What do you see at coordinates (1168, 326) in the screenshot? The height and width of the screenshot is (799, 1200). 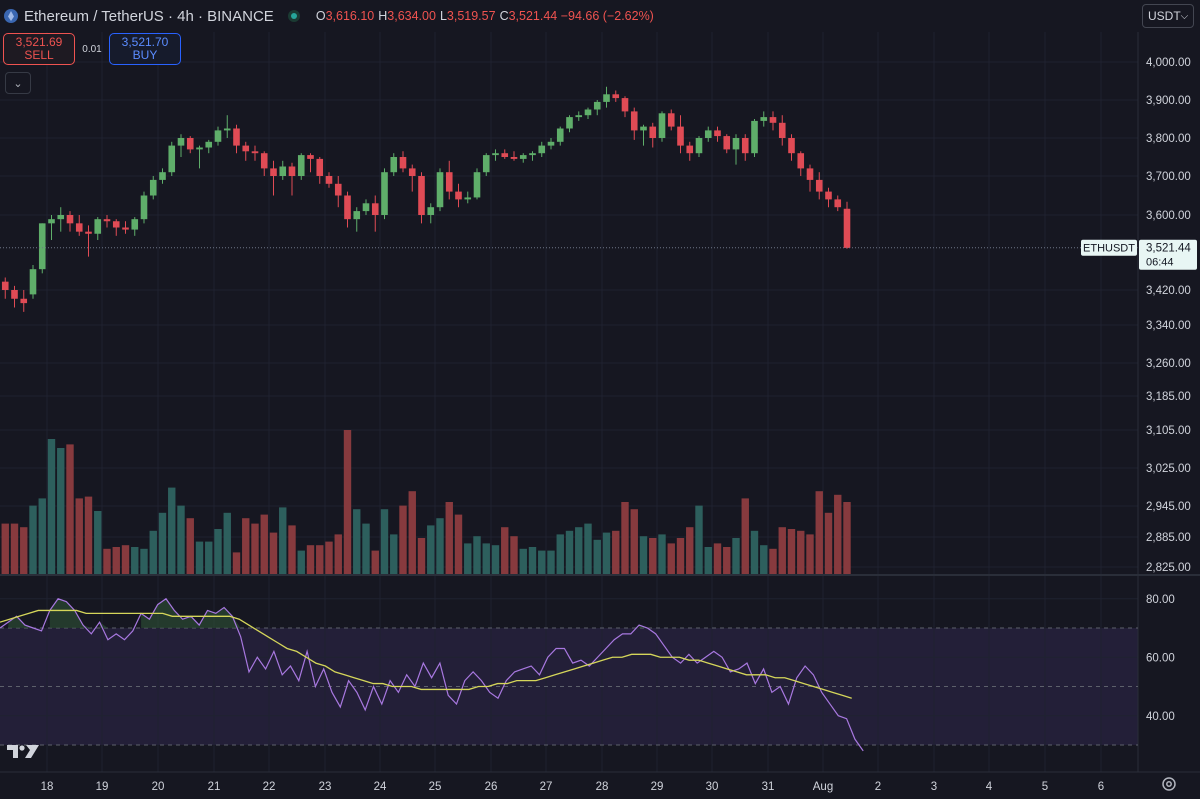 I see `price-tick-label: 3,340.00` at bounding box center [1168, 326].